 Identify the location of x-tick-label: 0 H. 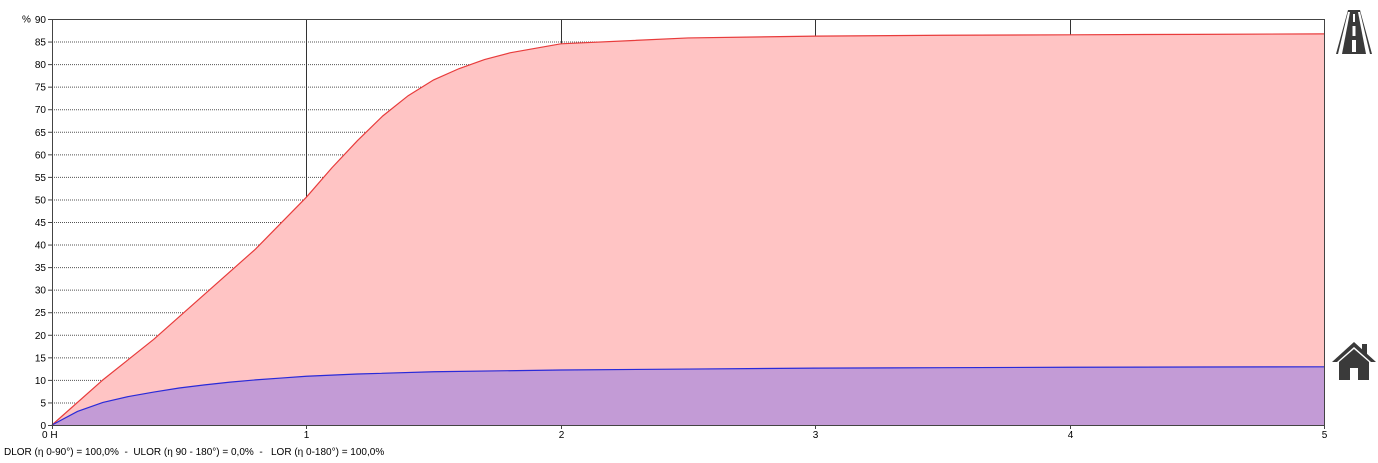
(50, 435).